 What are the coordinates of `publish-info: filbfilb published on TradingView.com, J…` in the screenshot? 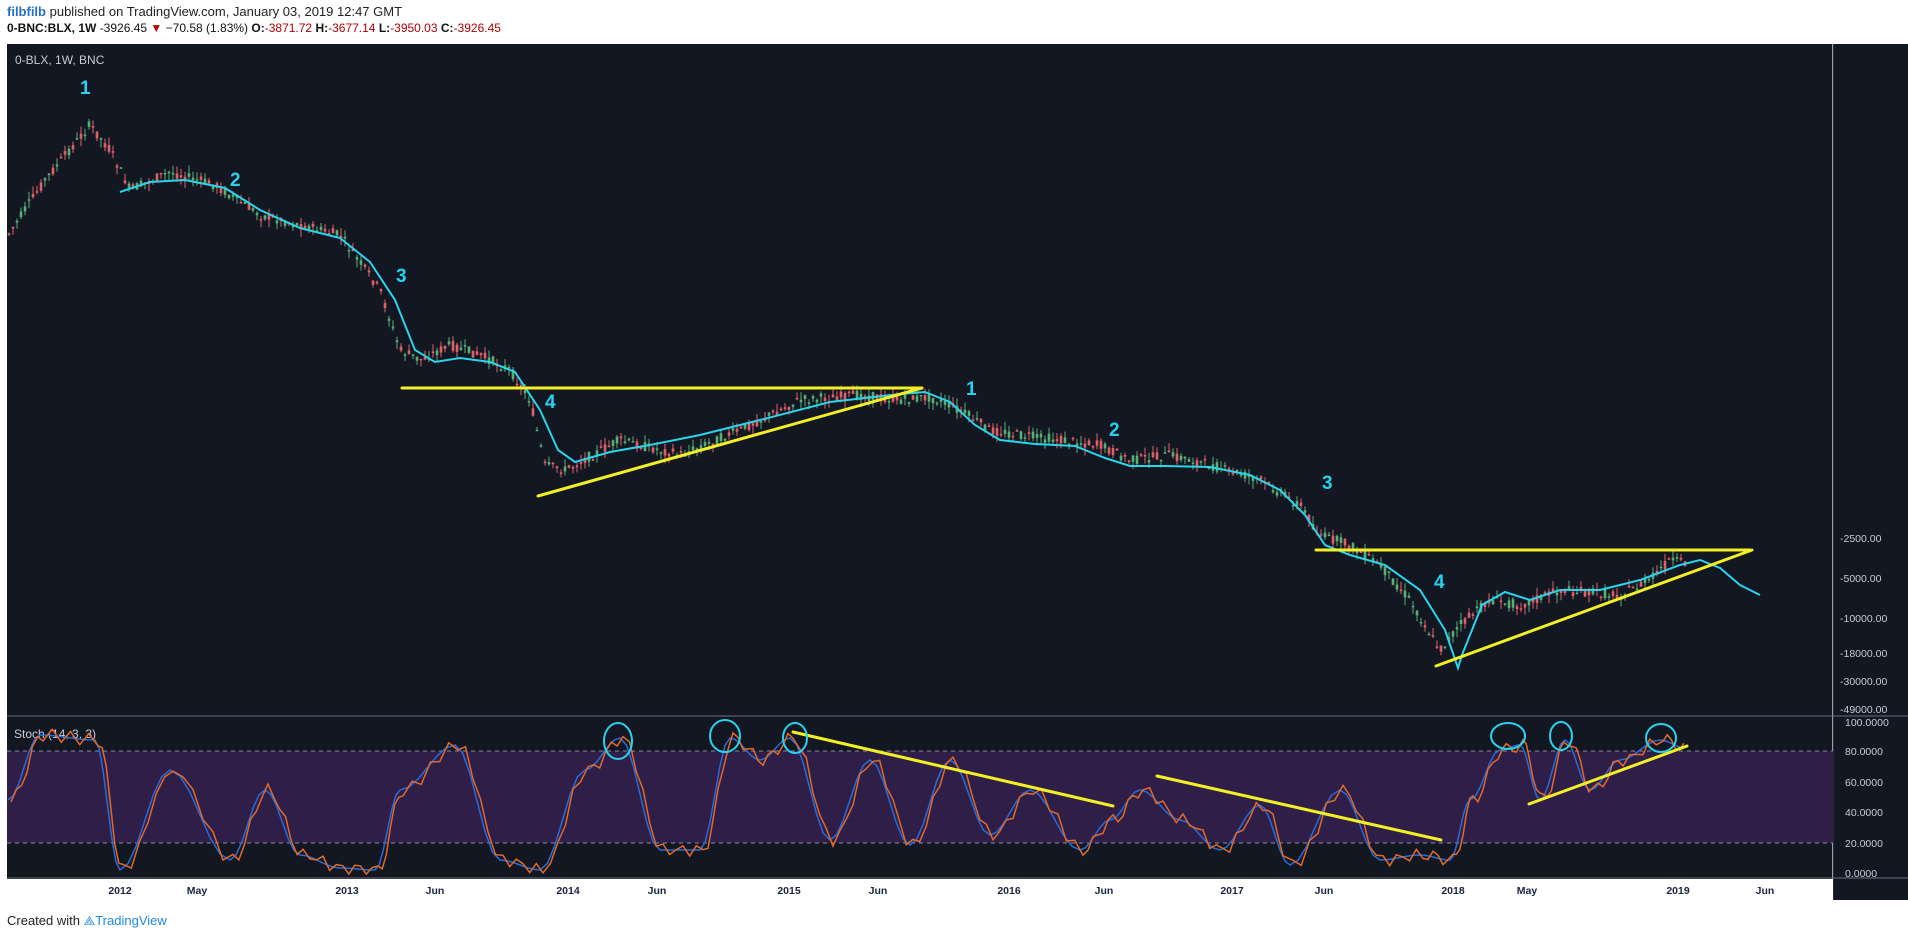 It's located at (204, 11).